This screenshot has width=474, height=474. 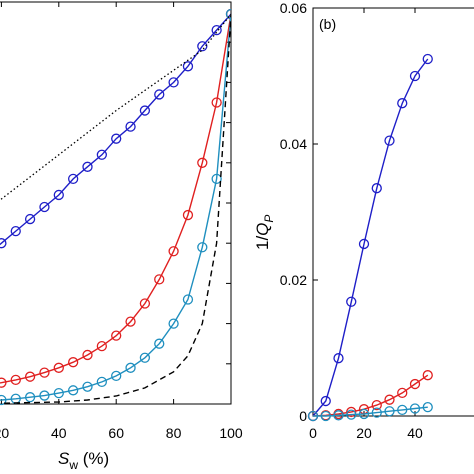 I want to click on panel-b-x-tick-label: 0, so click(x=313, y=433).